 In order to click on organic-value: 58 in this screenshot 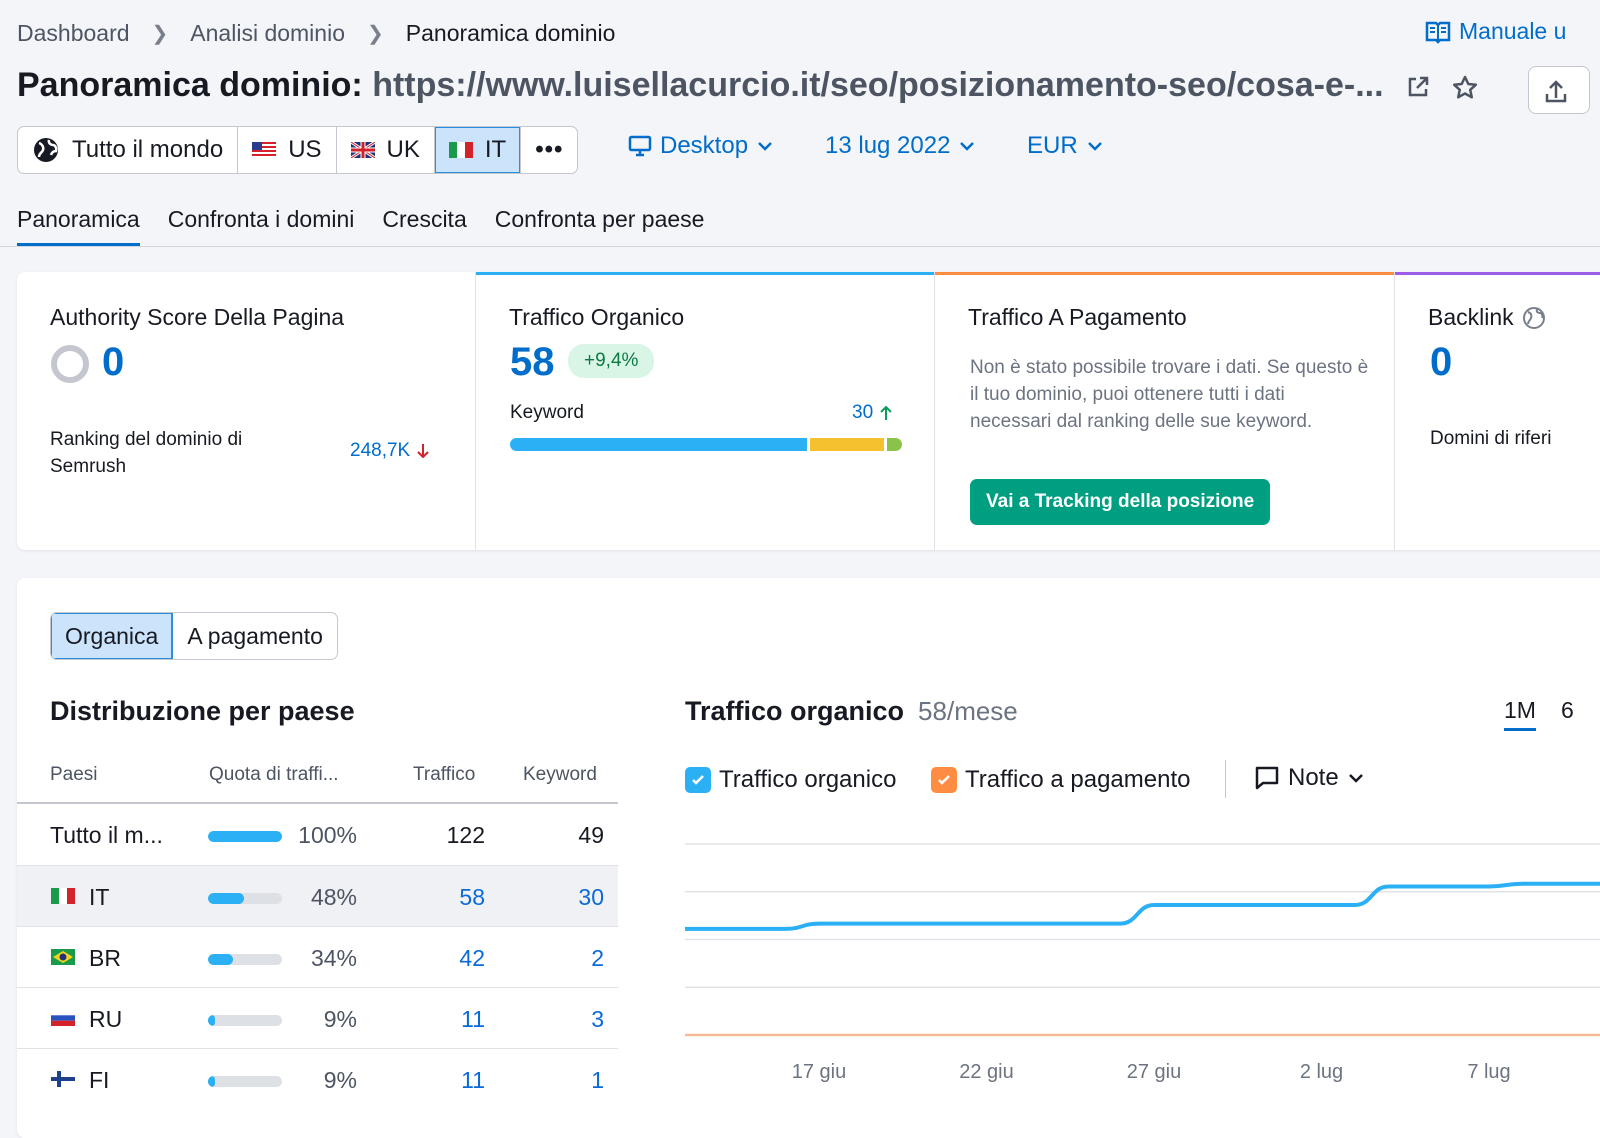, I will do `click(532, 362)`.